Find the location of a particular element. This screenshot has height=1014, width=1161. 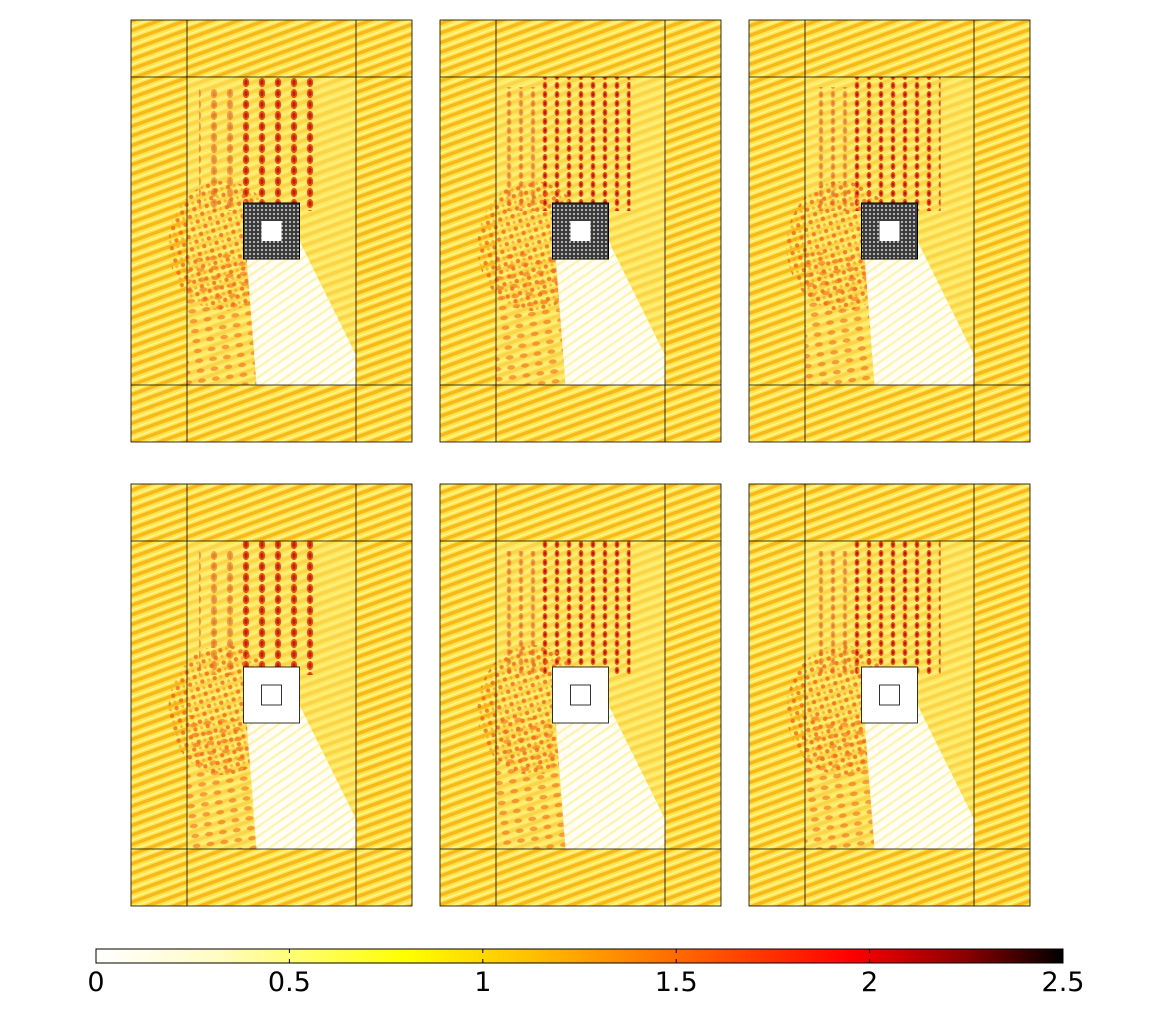

colorbar-tick-label: 0.5 is located at coordinates (289, 982).